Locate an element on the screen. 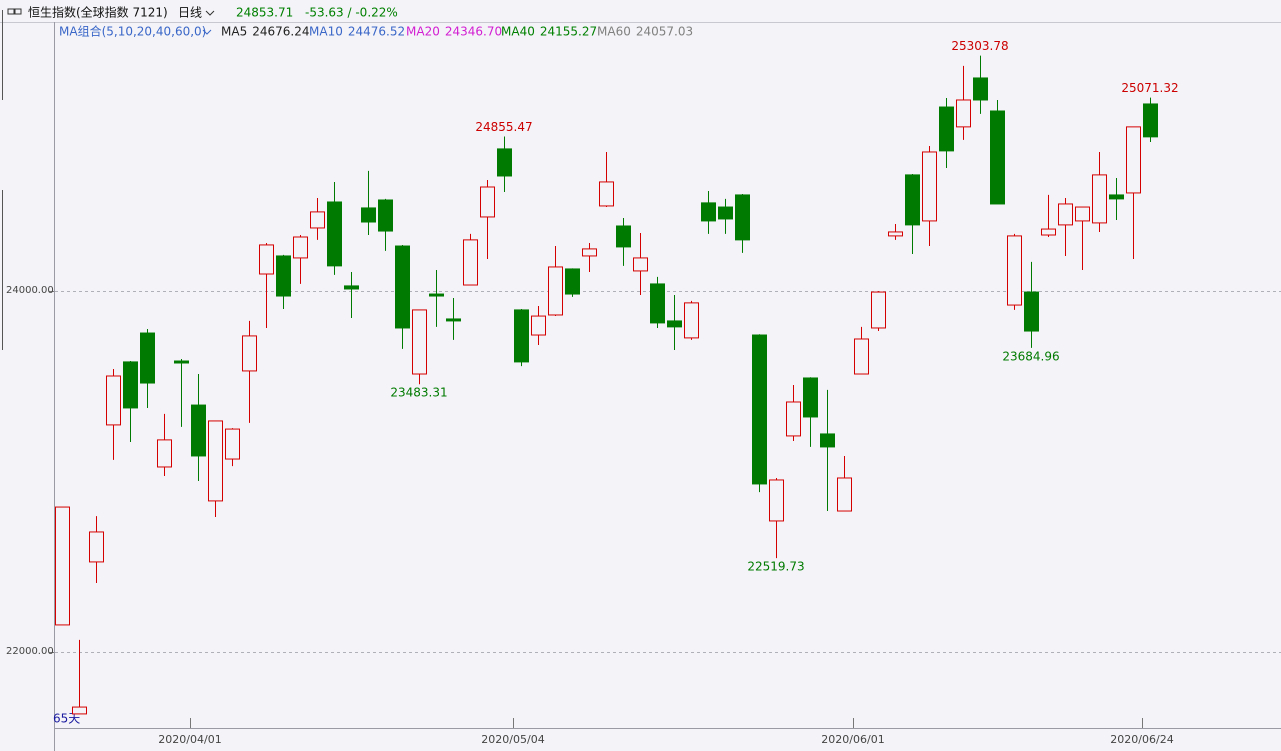 The height and width of the screenshot is (751, 1281). symbol-title: 恒生指数(全球指数 7121) is located at coordinates (98, 12).